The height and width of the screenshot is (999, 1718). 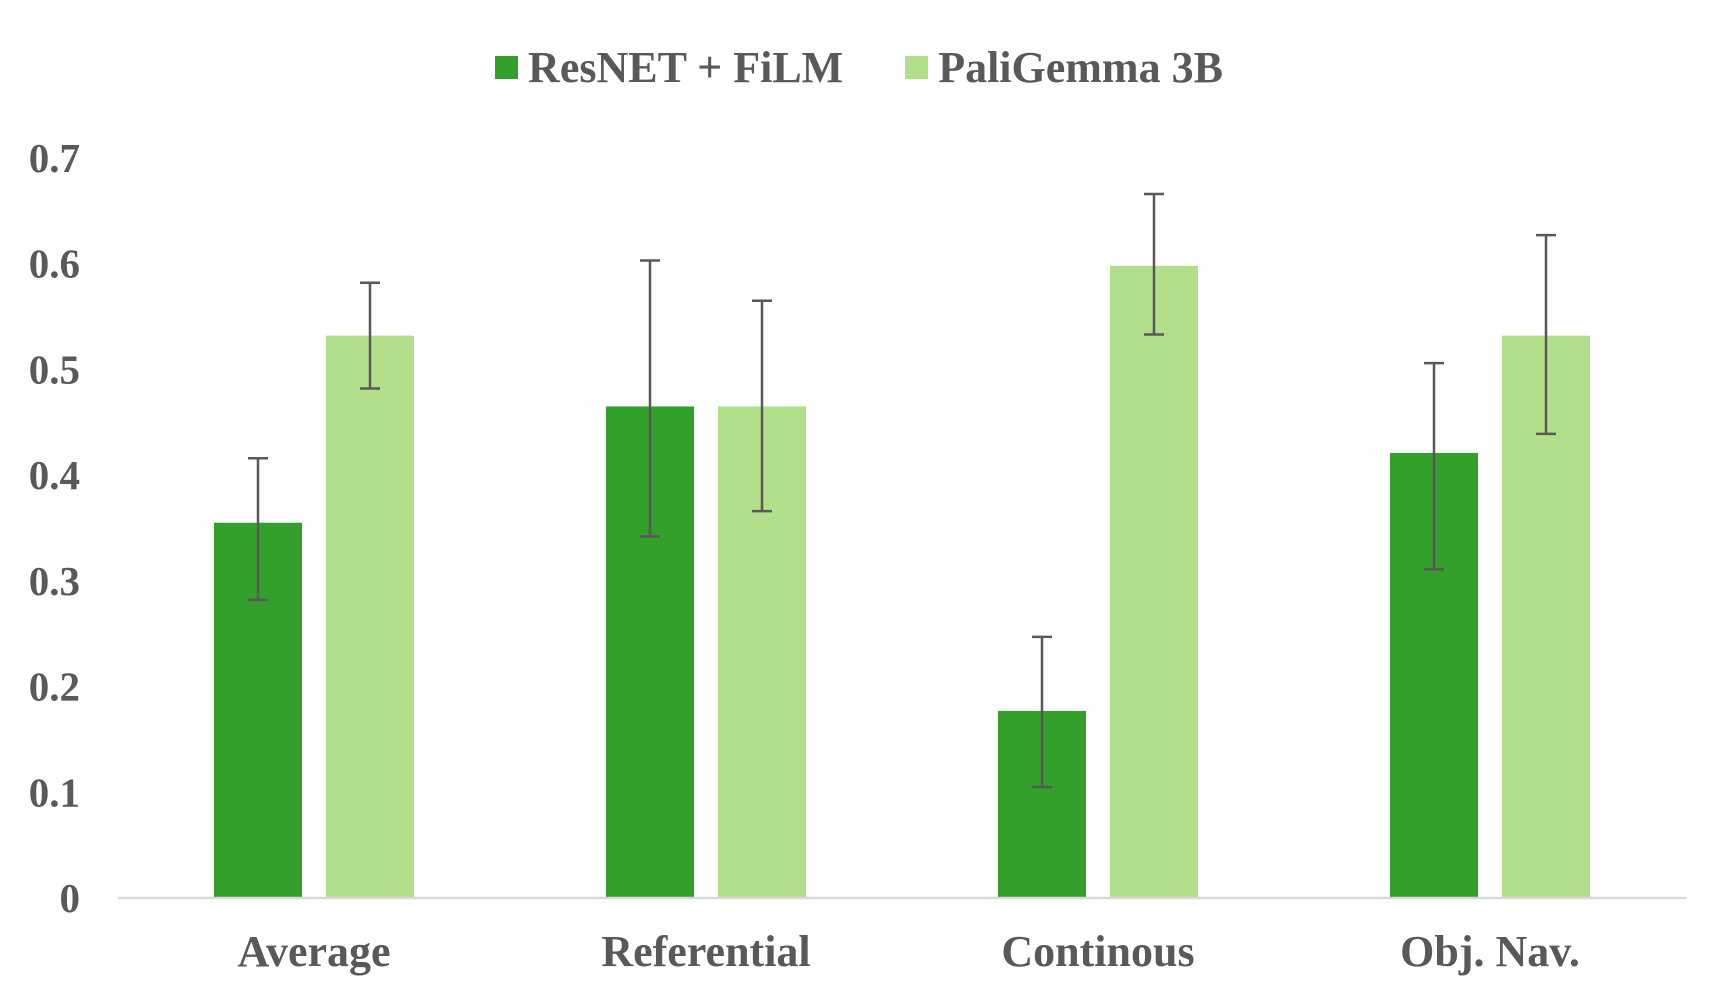 What do you see at coordinates (70, 898) in the screenshot?
I see `y-tick-label: 0` at bounding box center [70, 898].